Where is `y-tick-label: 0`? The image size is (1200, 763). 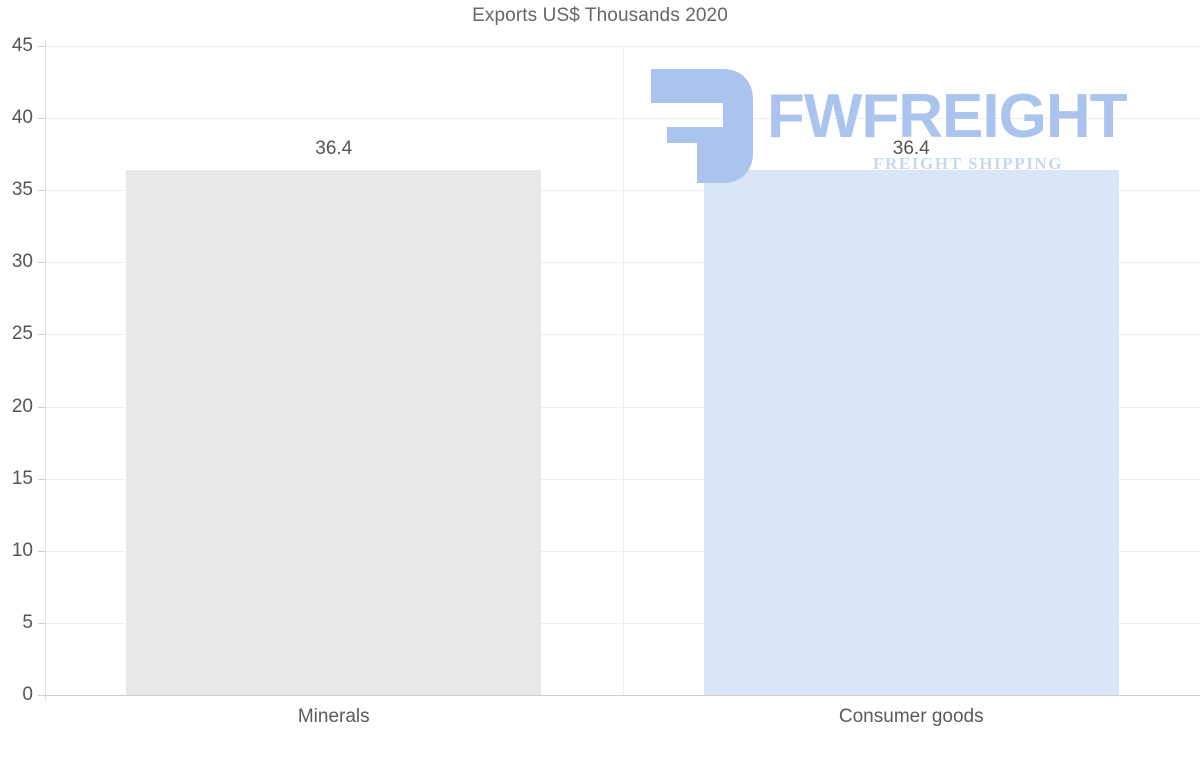
y-tick-label: 0 is located at coordinates (27, 694).